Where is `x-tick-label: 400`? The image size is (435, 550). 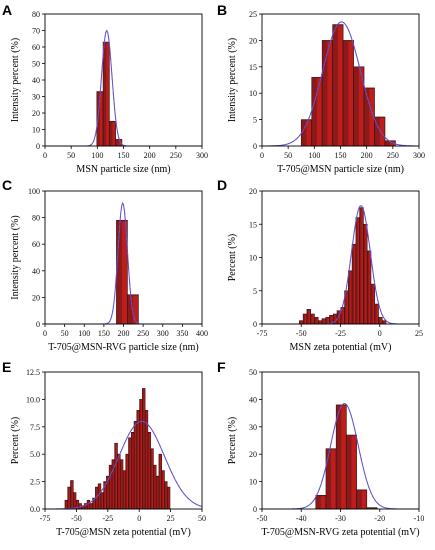
x-tick-label: 400 is located at coordinates (202, 333).